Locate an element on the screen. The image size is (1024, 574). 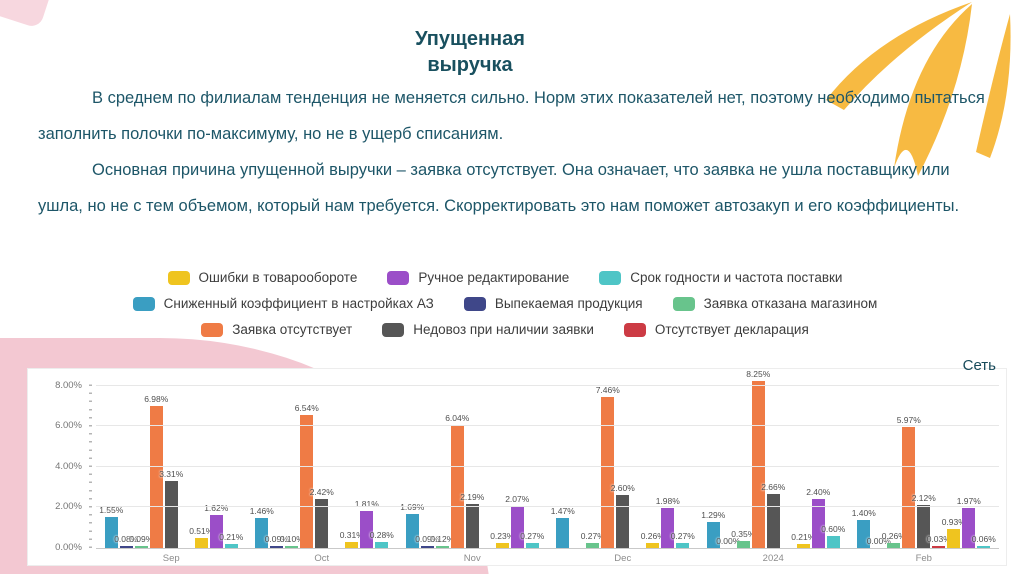
bar-value-label: 0.06% is located at coordinates (983, 539).